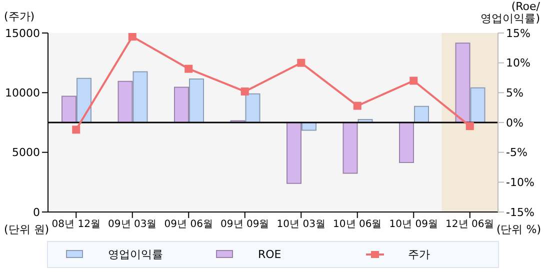 The width and height of the screenshot is (544, 275). What do you see at coordinates (520, 212) in the screenshot?
I see `y2-tick-label: -15%` at bounding box center [520, 212].